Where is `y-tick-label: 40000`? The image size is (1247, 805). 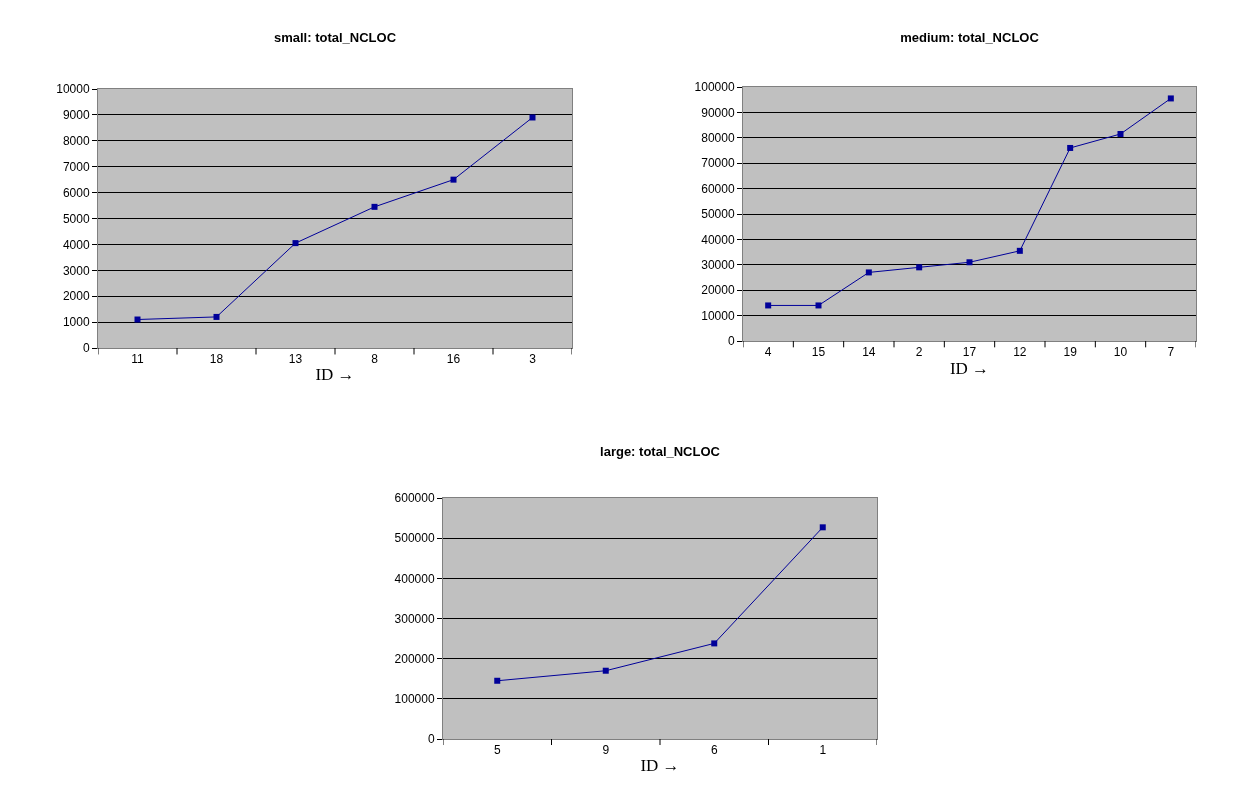
y-tick-label: 40000 is located at coordinates (718, 239).